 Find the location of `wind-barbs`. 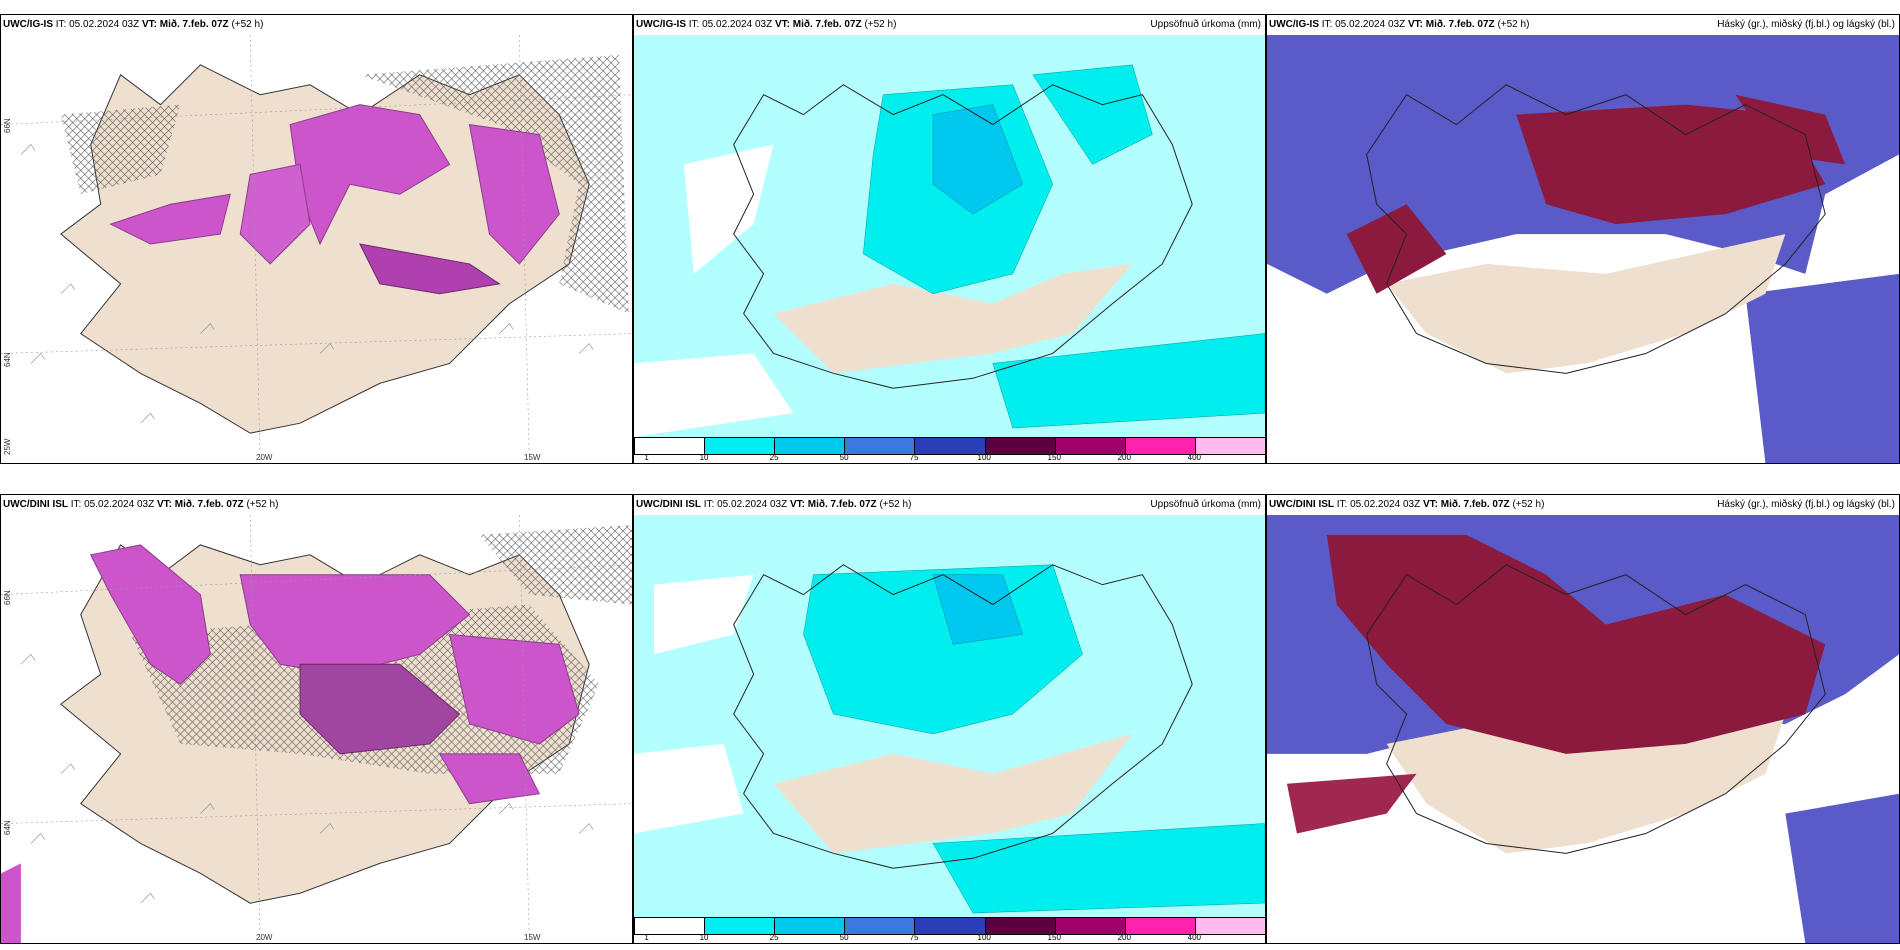

wind-barbs is located at coordinates (307, 778).